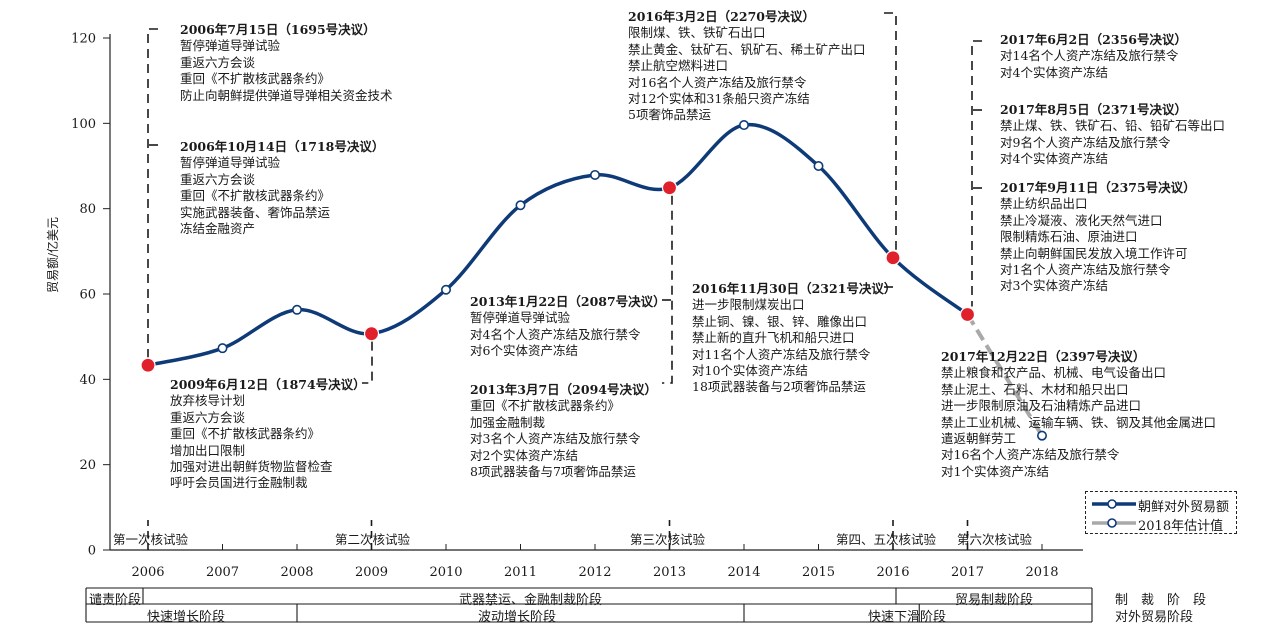  What do you see at coordinates (697, 33) in the screenshot?
I see `annotation-line: 限制煤、铁、铁矿石出口` at bounding box center [697, 33].